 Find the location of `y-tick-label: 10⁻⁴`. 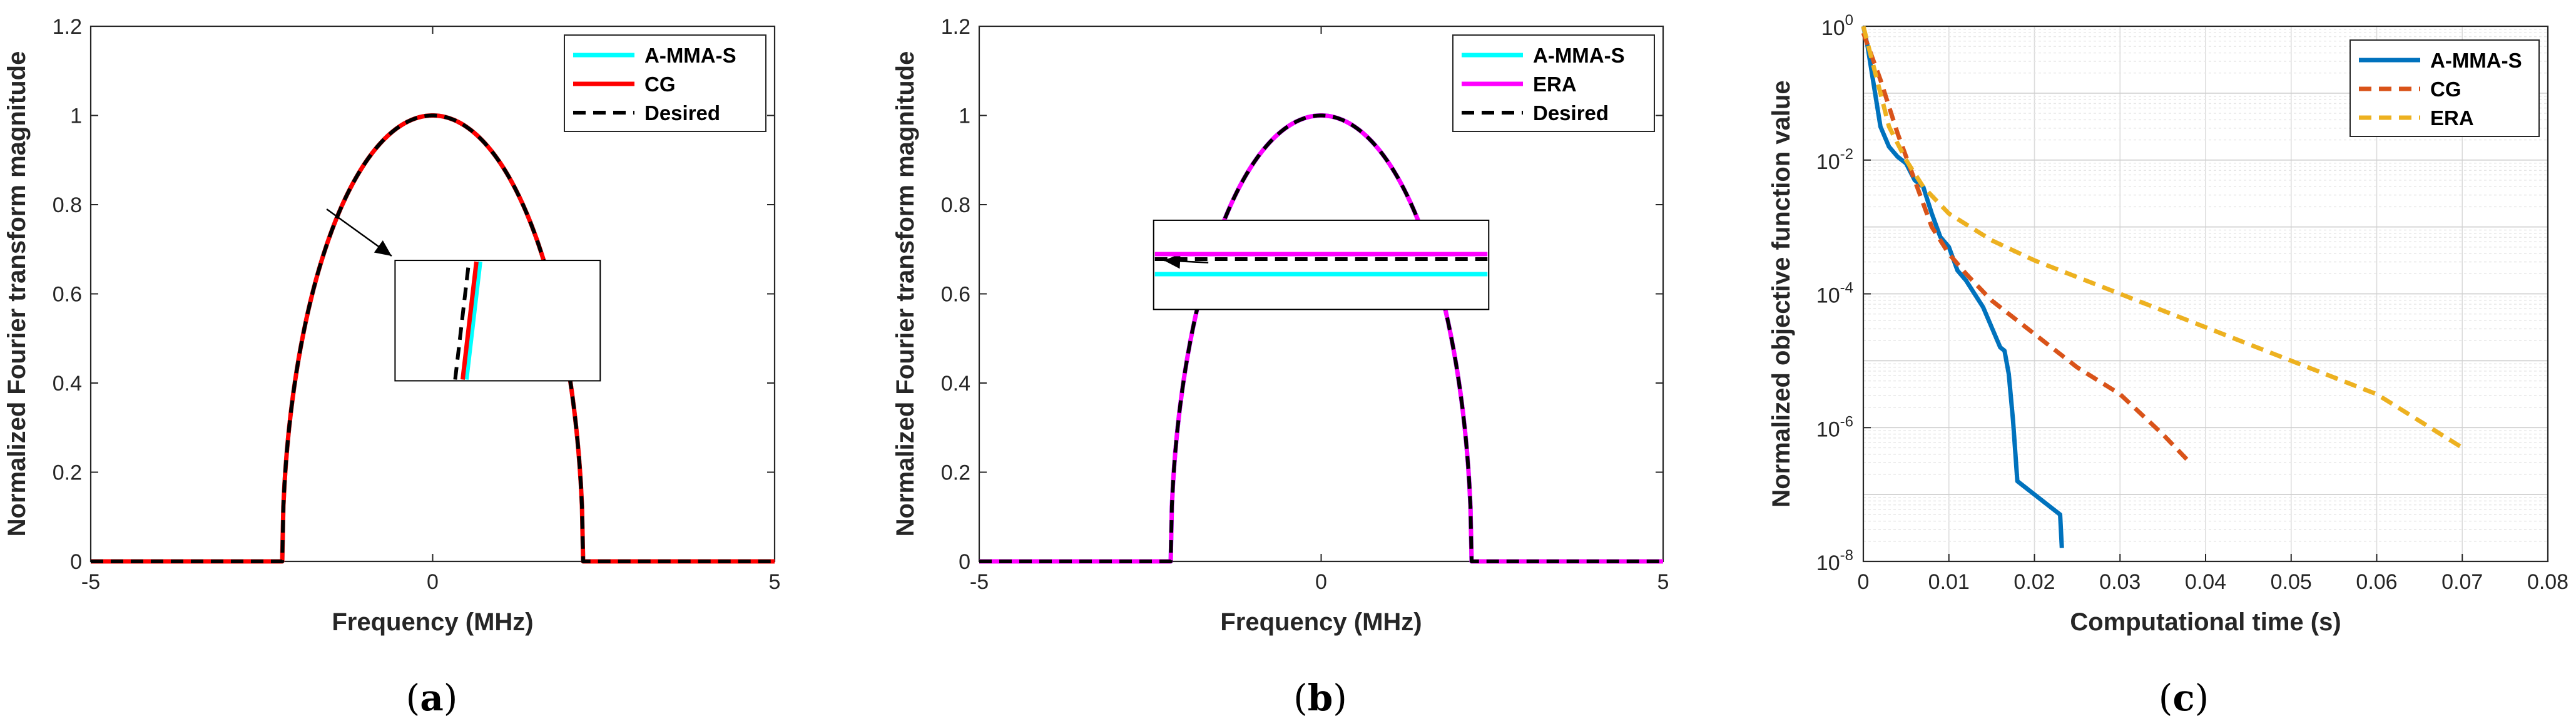

y-tick-label: 10⁻⁴ is located at coordinates (1835, 294).